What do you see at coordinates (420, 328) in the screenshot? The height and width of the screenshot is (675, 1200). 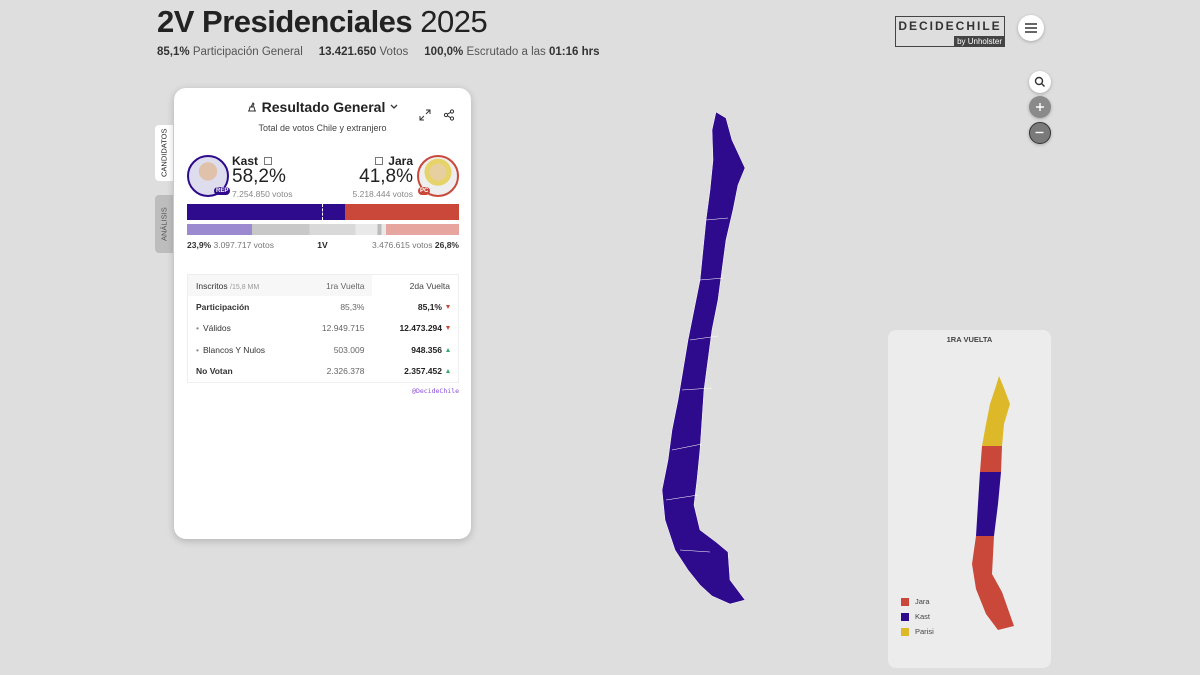 I see `row-second-text: 12.473.294` at bounding box center [420, 328].